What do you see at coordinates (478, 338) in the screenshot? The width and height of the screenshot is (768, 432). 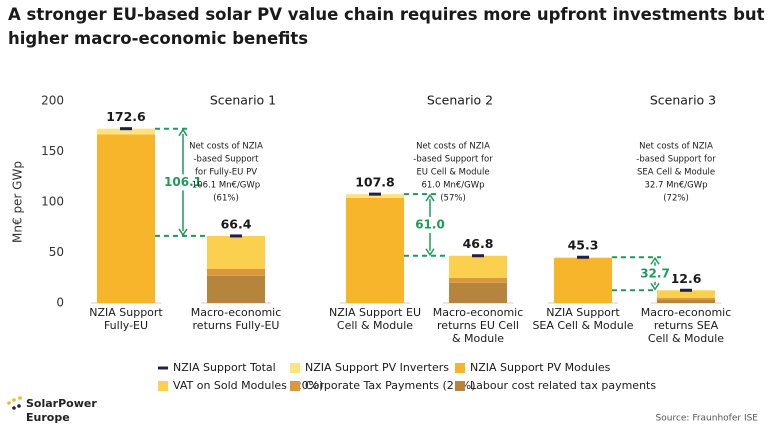 I see `x-tick-label: & Module` at bounding box center [478, 338].